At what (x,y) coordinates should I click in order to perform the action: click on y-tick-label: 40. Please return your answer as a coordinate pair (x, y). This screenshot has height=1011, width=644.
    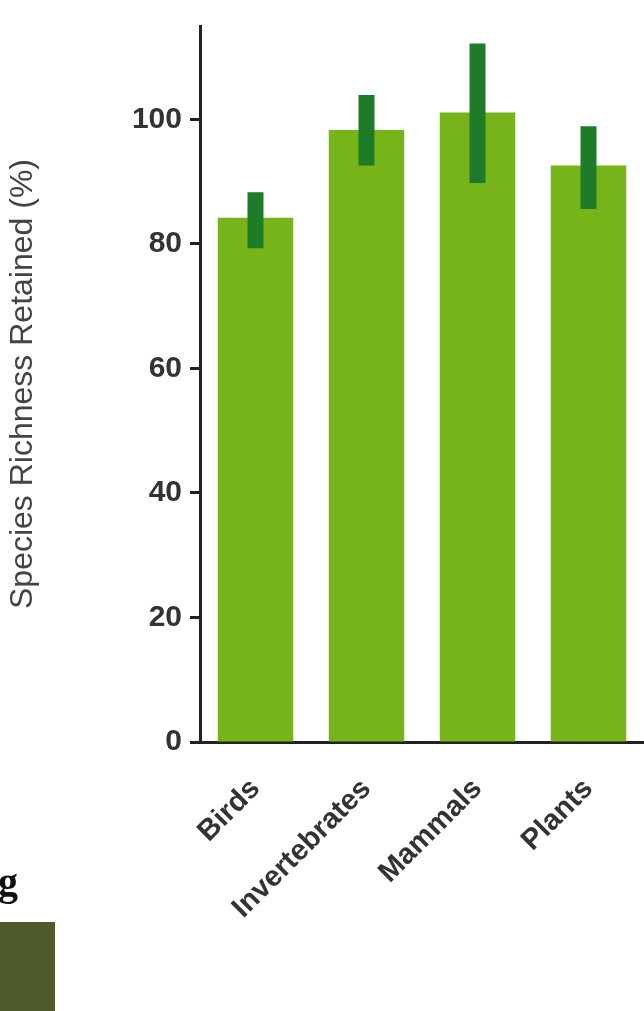
    Looking at the image, I should click on (165, 491).